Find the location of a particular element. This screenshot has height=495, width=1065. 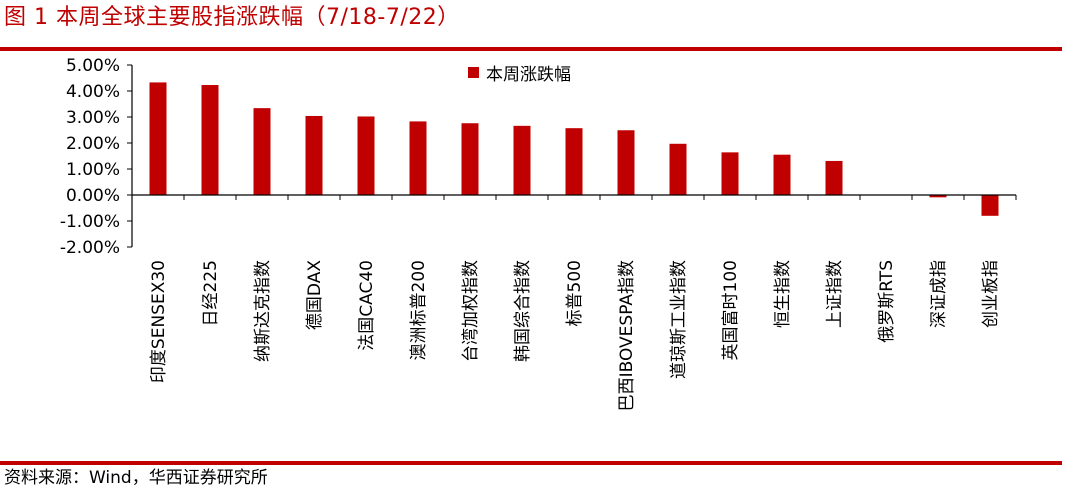

legend-label: 本周涨跌幅 is located at coordinates (528, 75).